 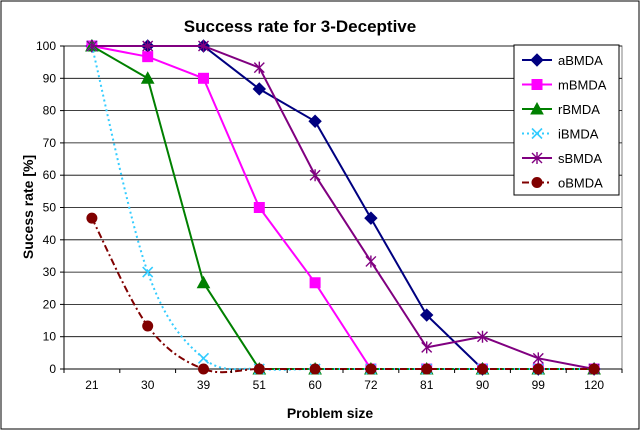 I want to click on x-tick-label: 51, so click(x=260, y=385).